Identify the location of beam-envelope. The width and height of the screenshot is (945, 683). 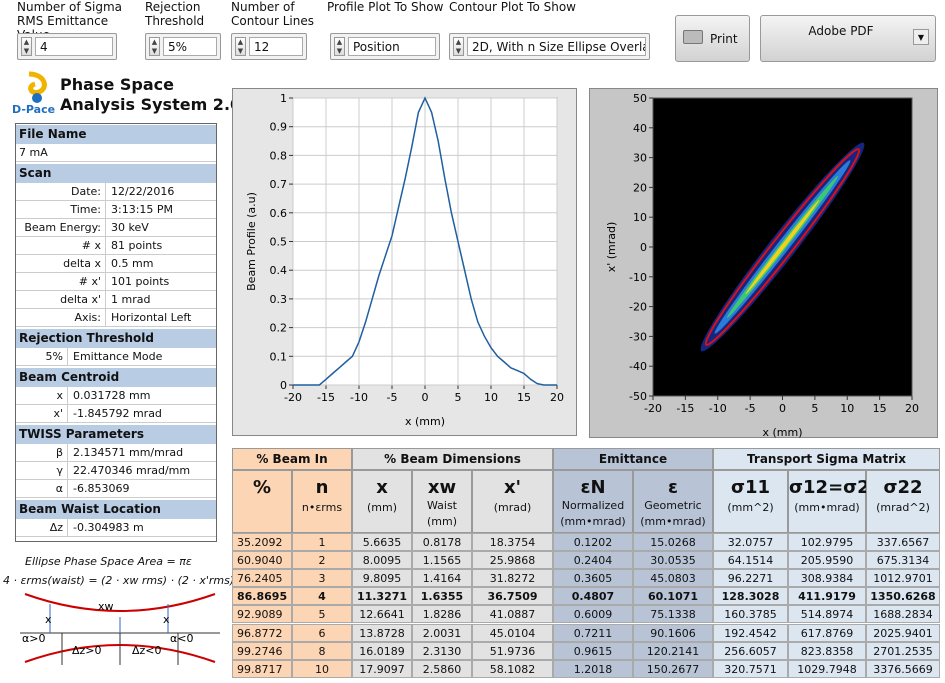
(120, 602).